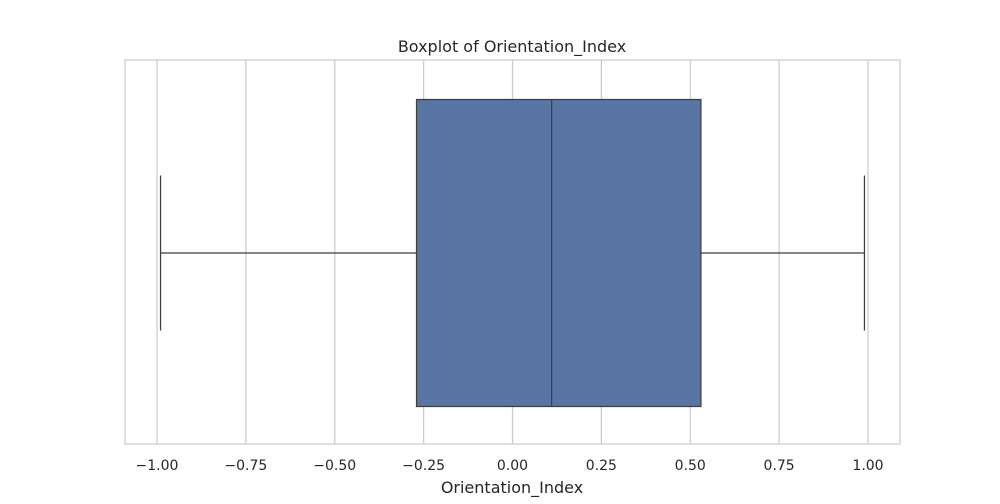 This screenshot has height=504, width=1000. I want to click on x-axis-label: Orientation_Index, so click(512, 488).